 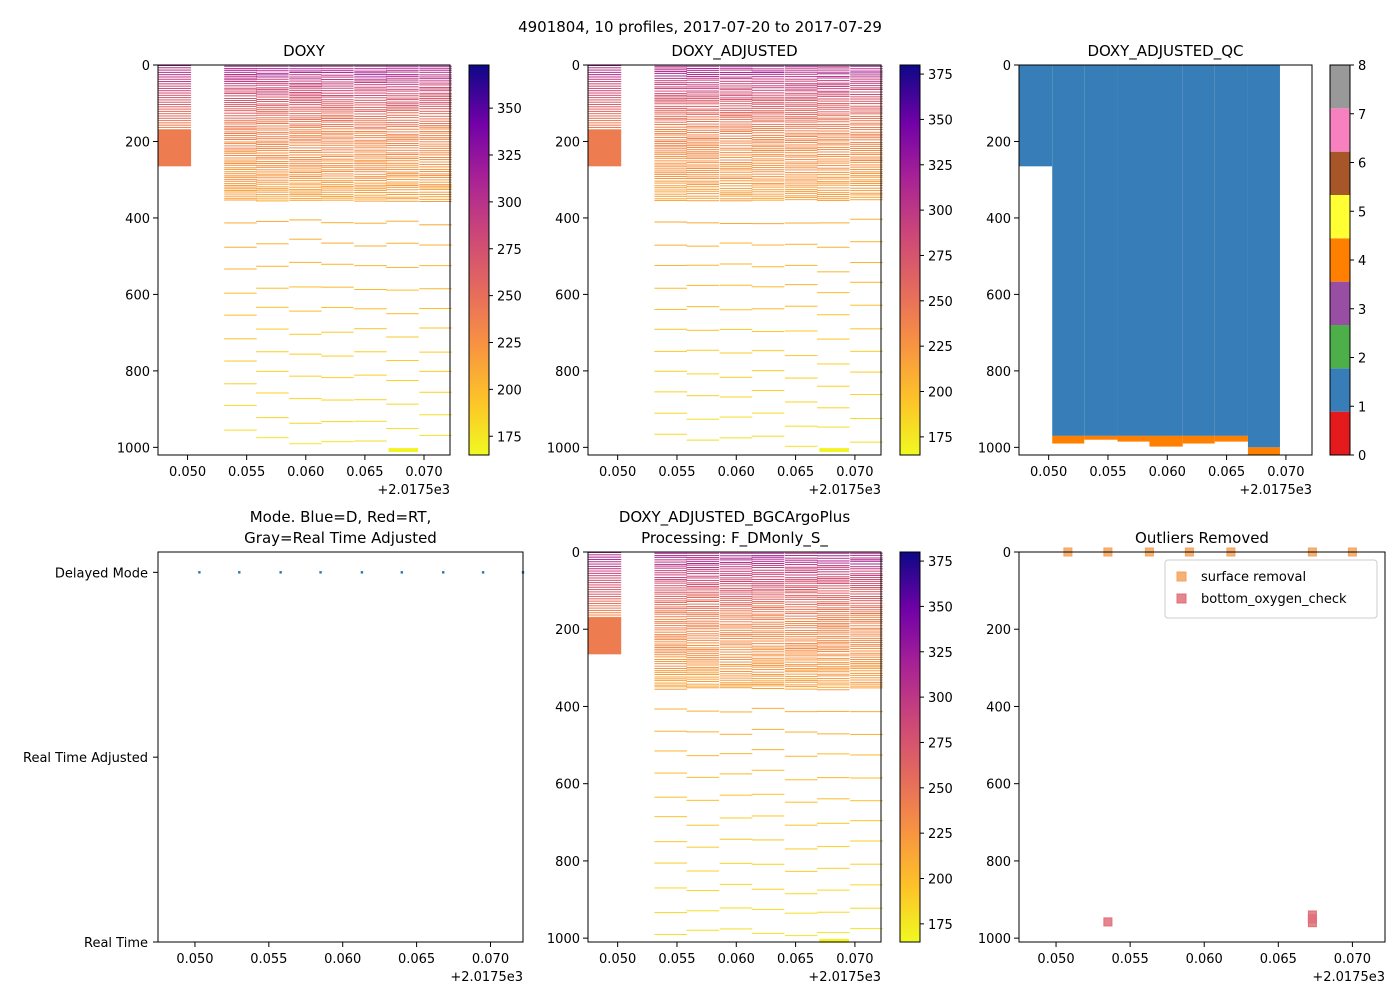 What do you see at coordinates (423, 472) in the screenshot?
I see `x-tick-label: 0.070` at bounding box center [423, 472].